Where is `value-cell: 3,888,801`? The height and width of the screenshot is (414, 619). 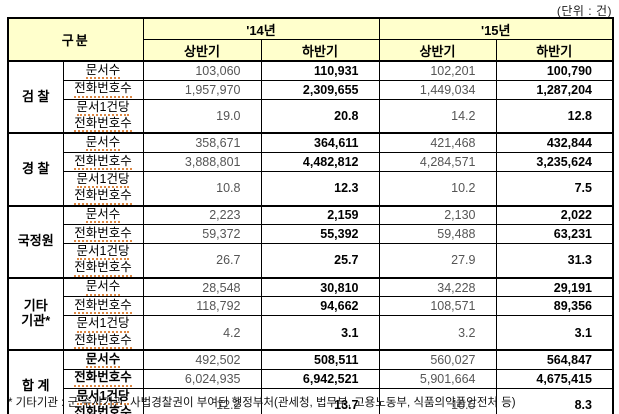 value-cell: 3,888,801 is located at coordinates (202, 161).